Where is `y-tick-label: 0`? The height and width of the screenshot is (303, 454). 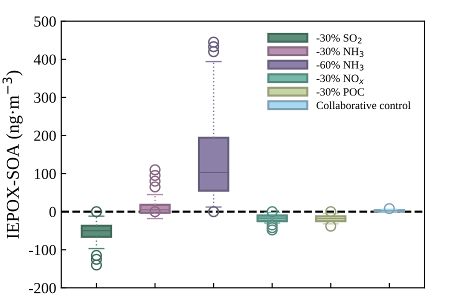
y-tick-label: 0 is located at coordinates (52, 212).